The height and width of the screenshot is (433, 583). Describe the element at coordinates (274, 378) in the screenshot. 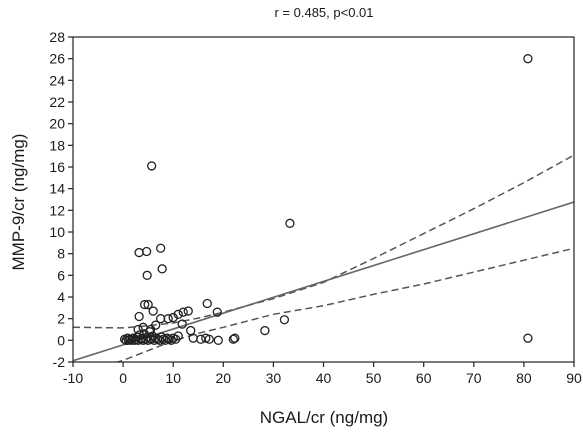

I see `x-tick-label: 30` at that location.